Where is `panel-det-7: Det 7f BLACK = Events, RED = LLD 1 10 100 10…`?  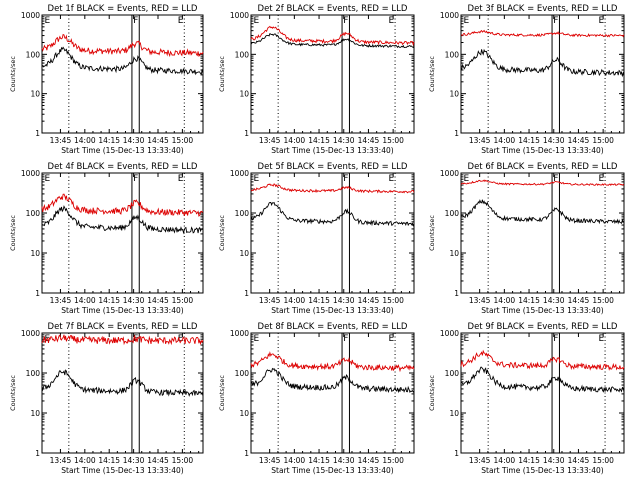
panel-det-7: Det 7f BLACK = Events, RED = LLD 1 10 100 10… is located at coordinates (106, 398).